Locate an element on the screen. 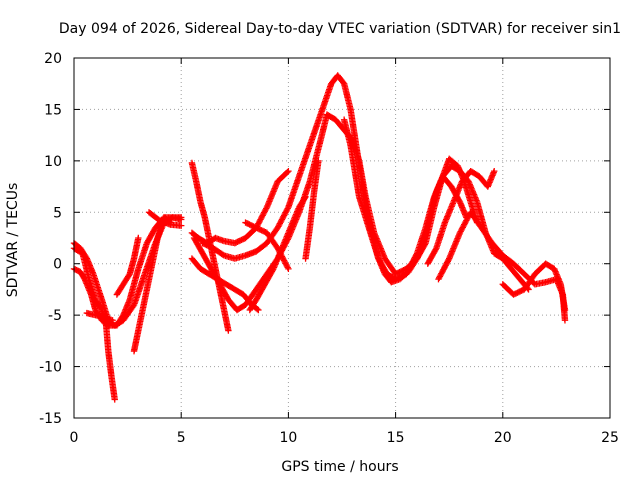 This screenshot has width=640, height=480. y-tick-label: 10 is located at coordinates (53, 162).